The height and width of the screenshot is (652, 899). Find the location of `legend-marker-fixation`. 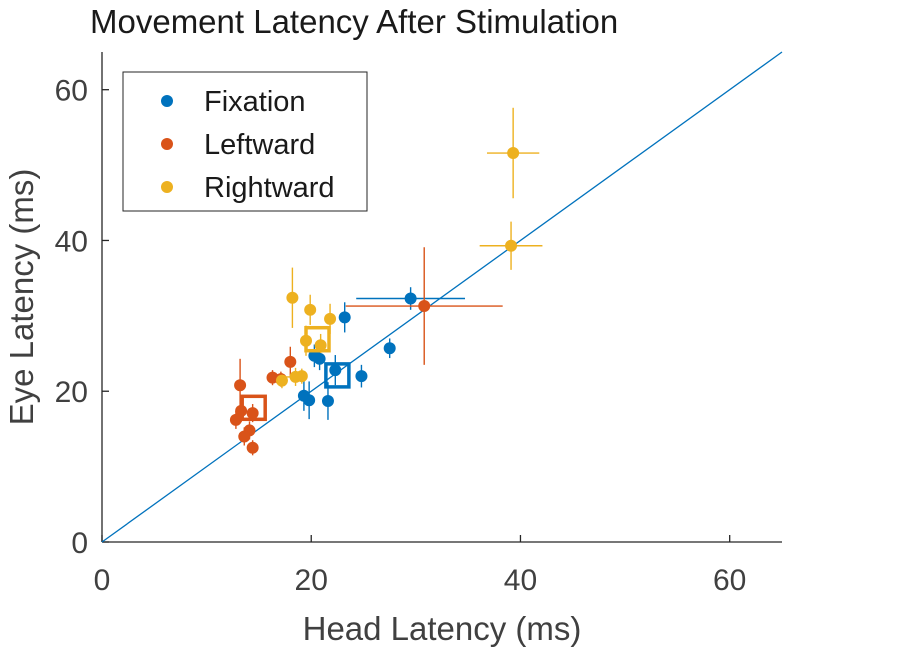

legend-marker-fixation is located at coordinates (167, 101).